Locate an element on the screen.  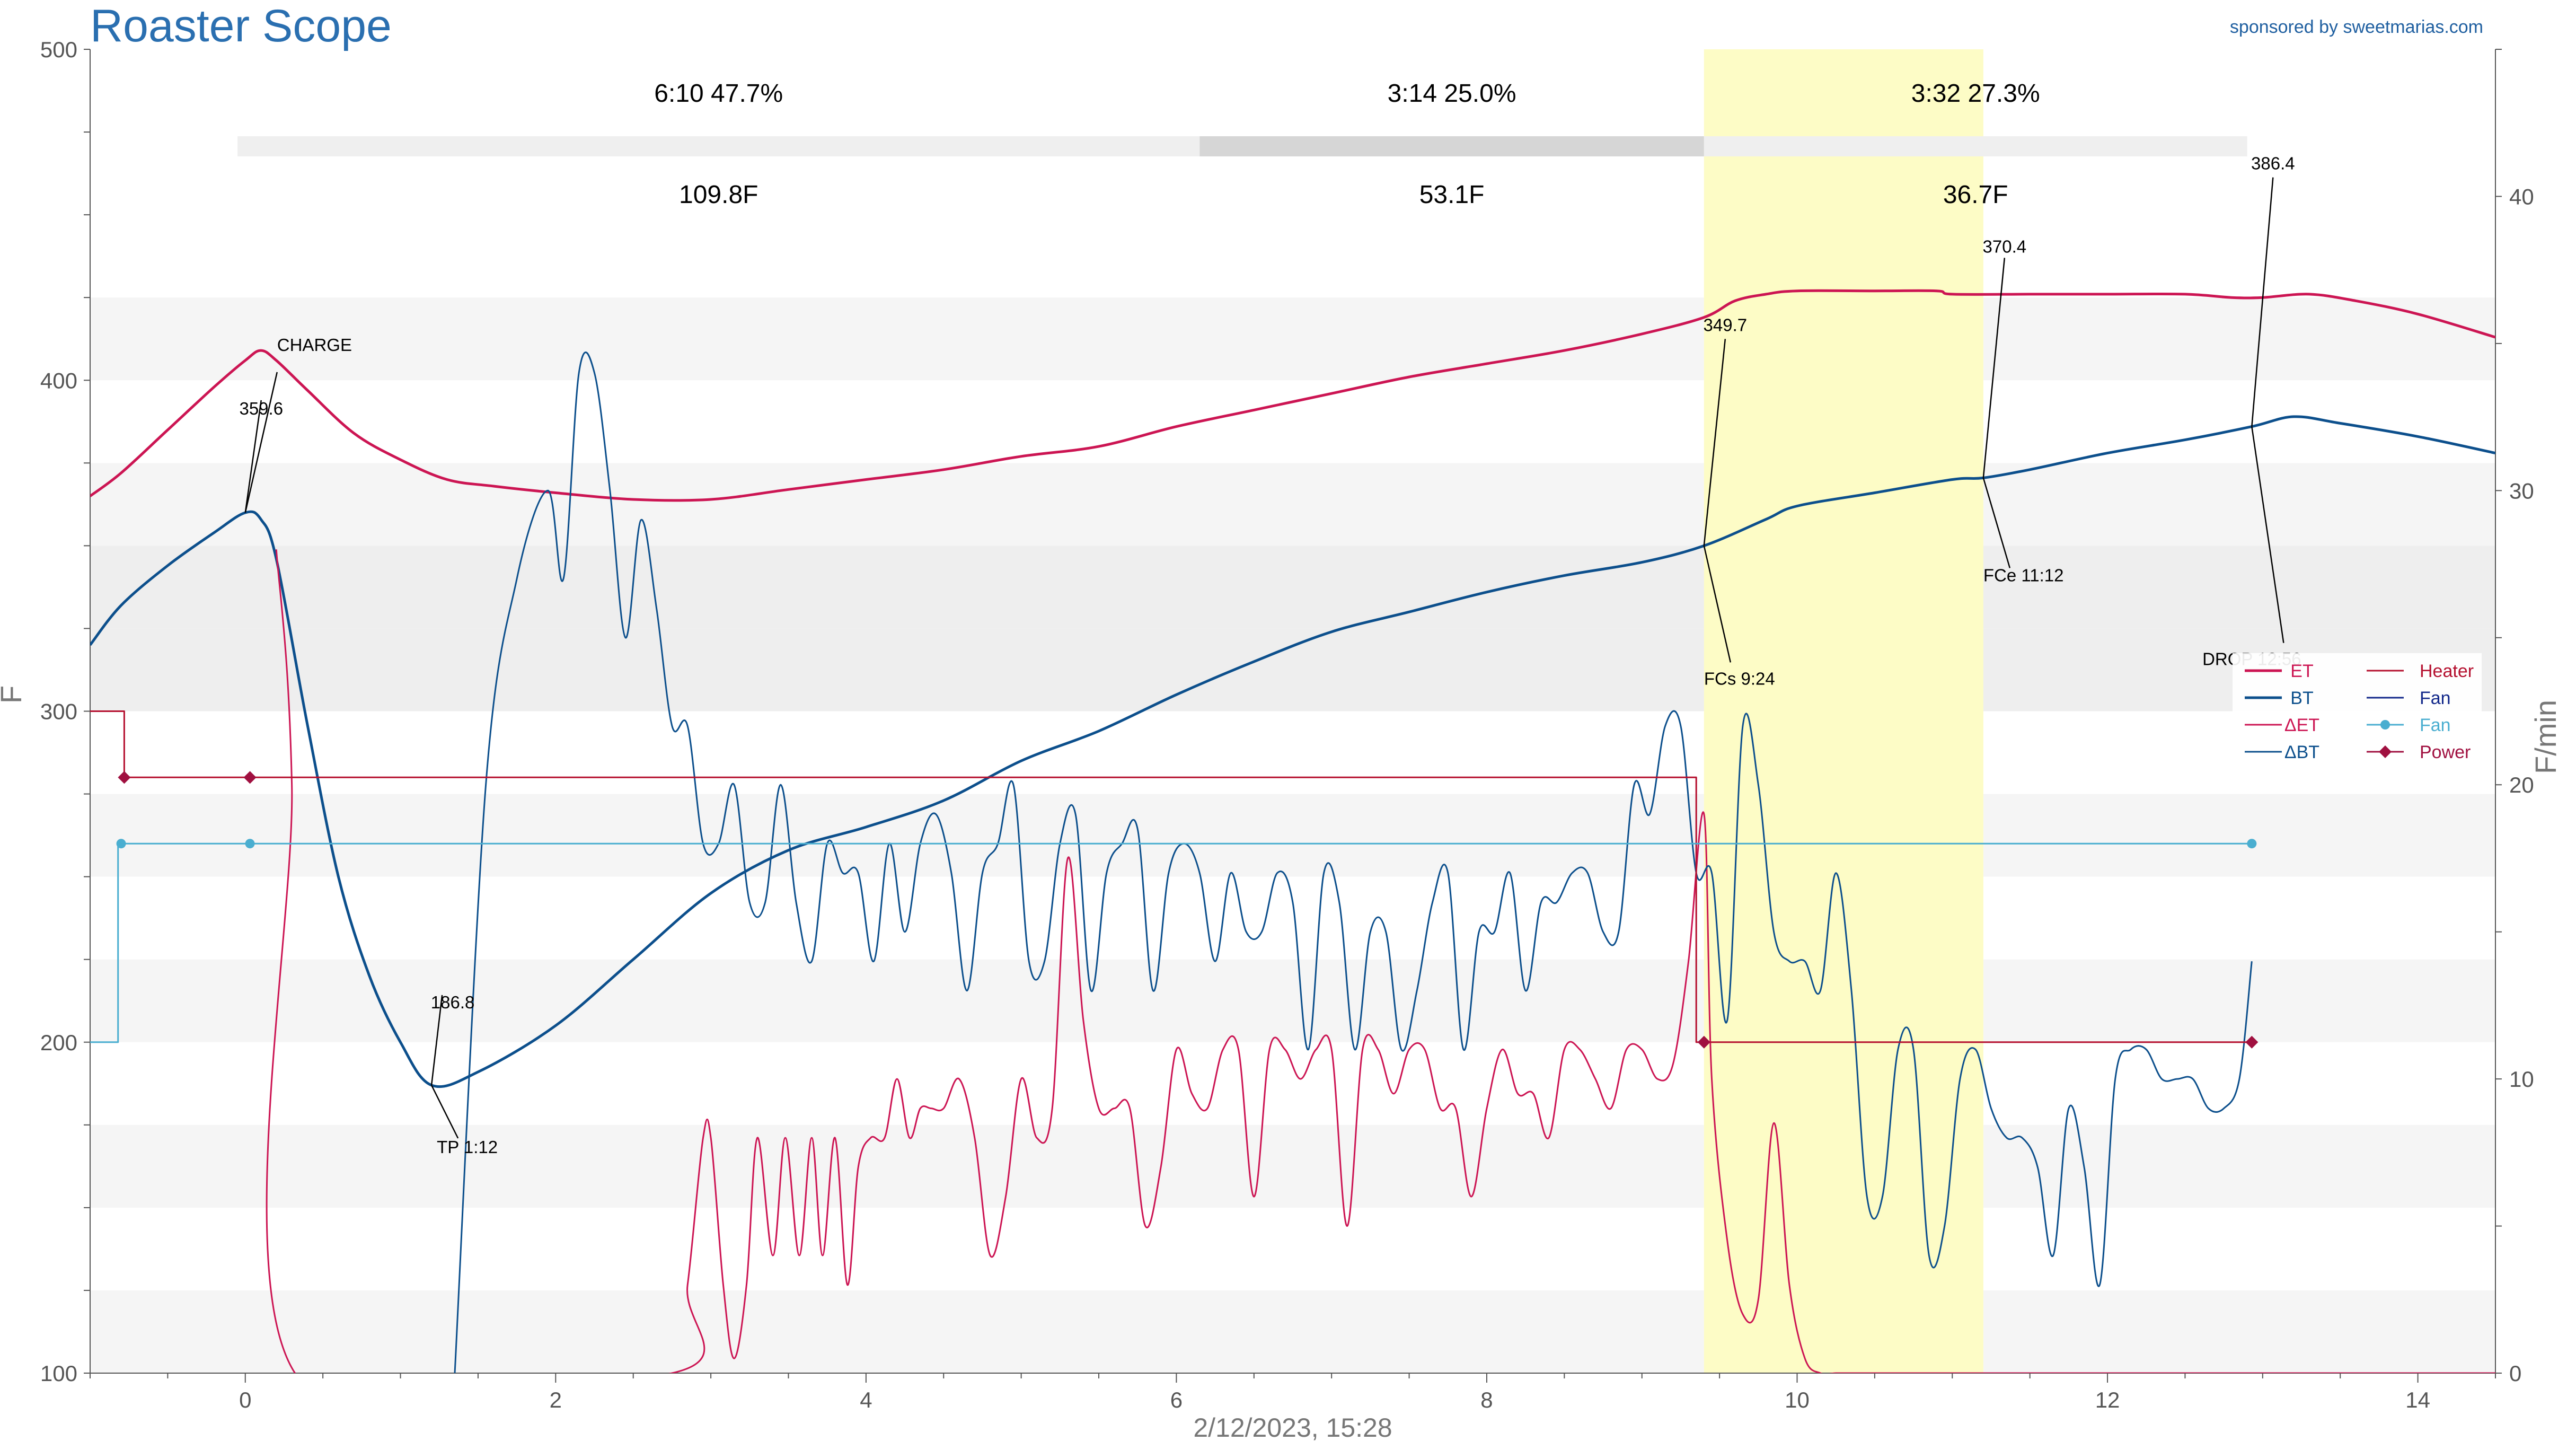
y-right-tick-label: 30 is located at coordinates (2521, 491).